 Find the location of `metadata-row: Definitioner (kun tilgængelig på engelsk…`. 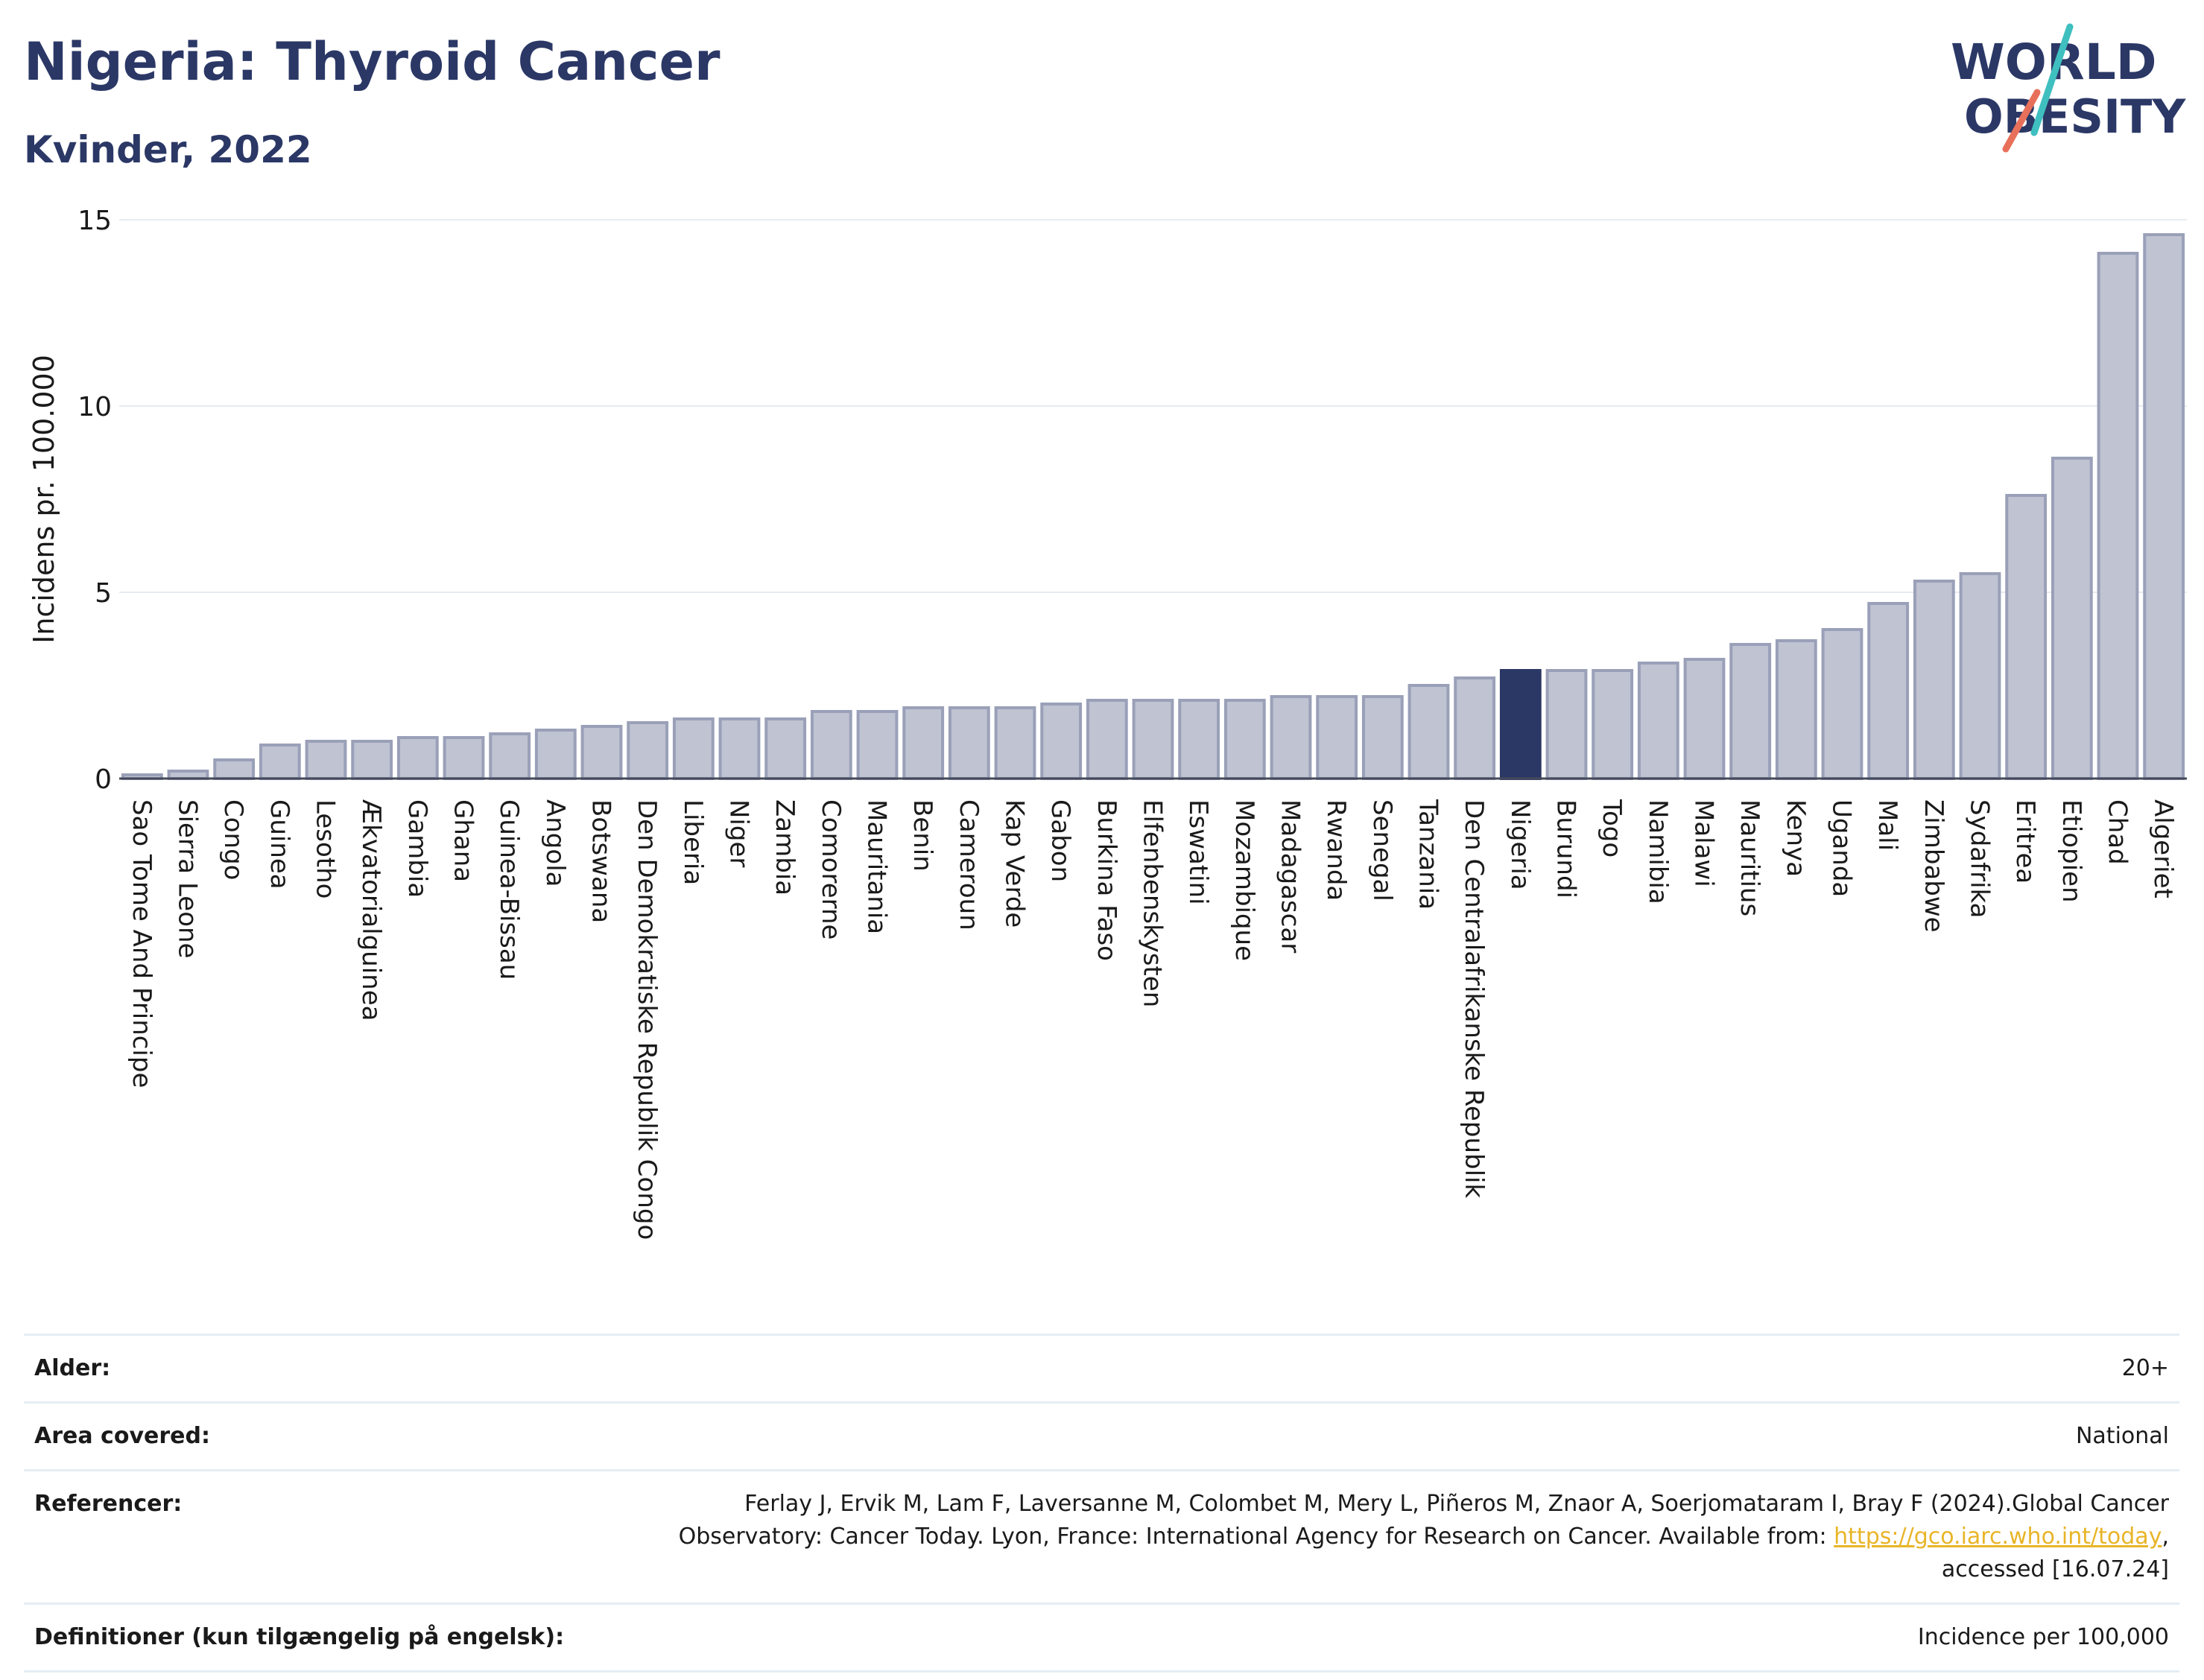

metadata-row: Definitioner (kun tilgængelig på engelsk… is located at coordinates (1101, 1638).